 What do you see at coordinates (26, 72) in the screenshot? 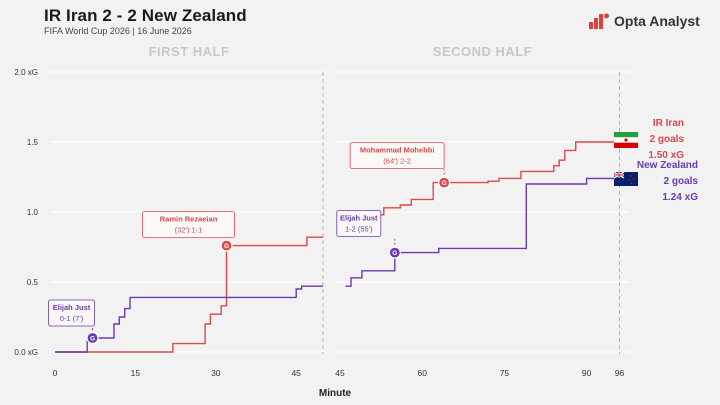
I see `y-tick-label: 2.0 xG` at bounding box center [26, 72].